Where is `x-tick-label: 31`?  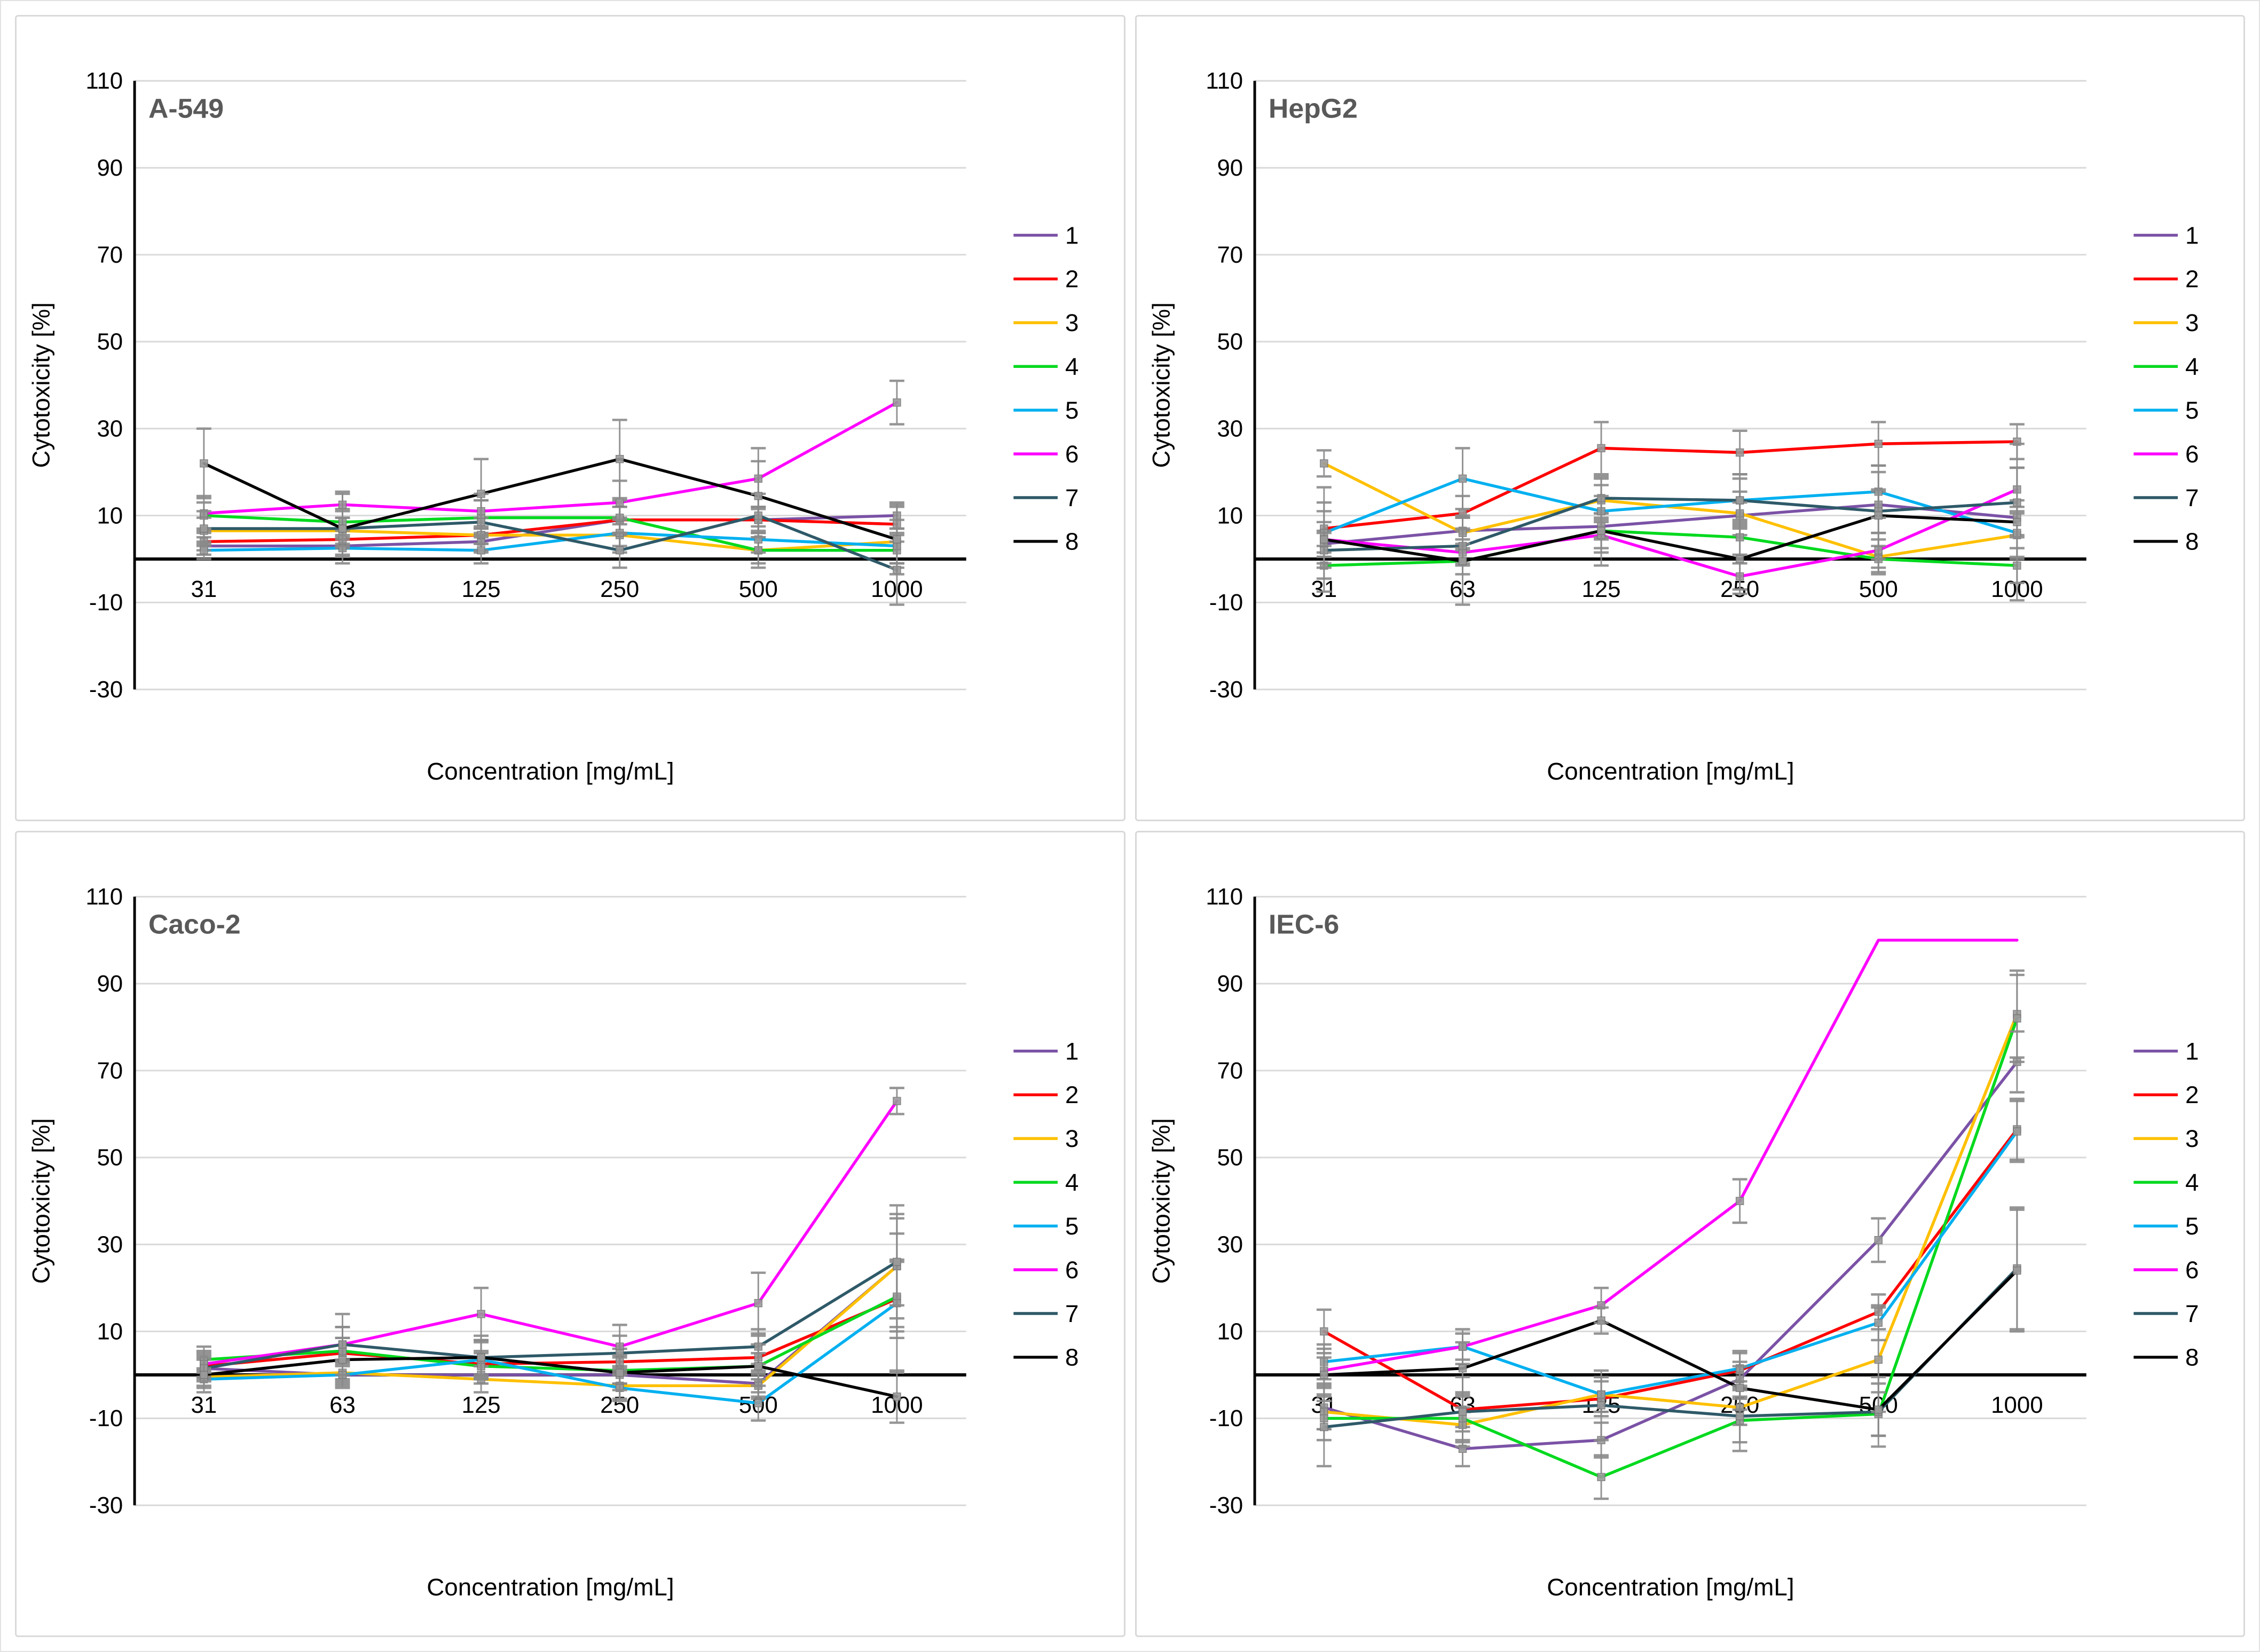
x-tick-label: 31 is located at coordinates (204, 1405).